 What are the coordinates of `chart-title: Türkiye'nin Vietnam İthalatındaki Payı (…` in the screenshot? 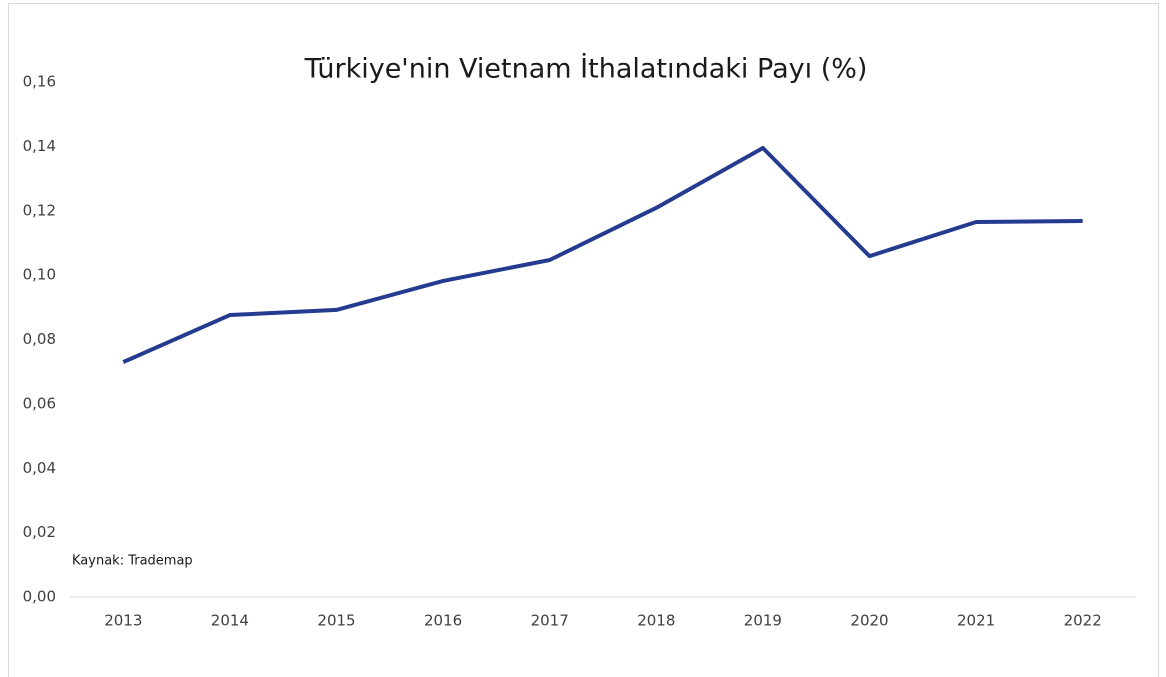 It's located at (586, 69).